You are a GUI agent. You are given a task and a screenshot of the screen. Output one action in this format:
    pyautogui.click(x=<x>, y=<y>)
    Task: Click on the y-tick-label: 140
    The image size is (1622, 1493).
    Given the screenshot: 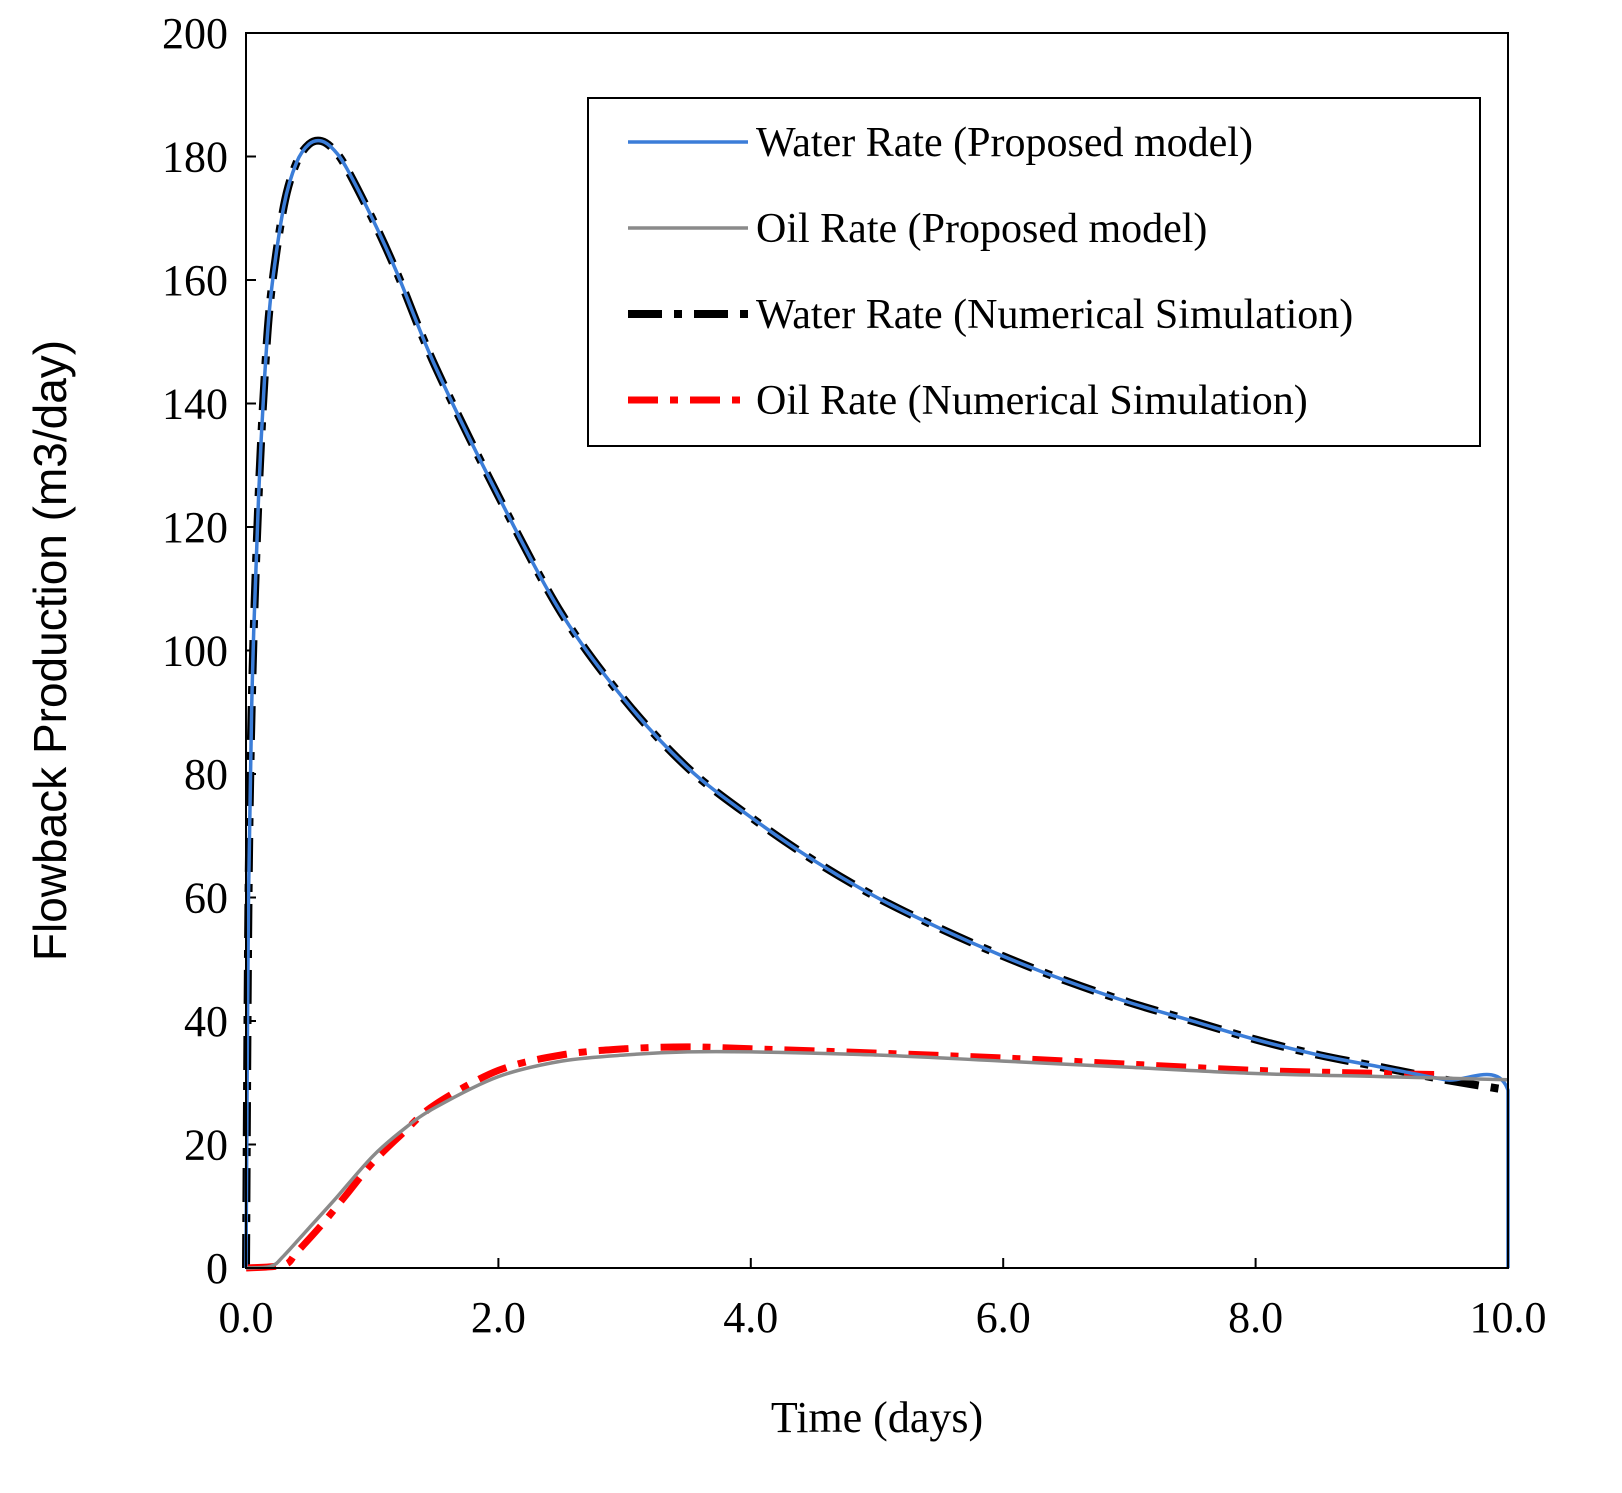 What is the action you would take?
    pyautogui.click(x=195, y=404)
    